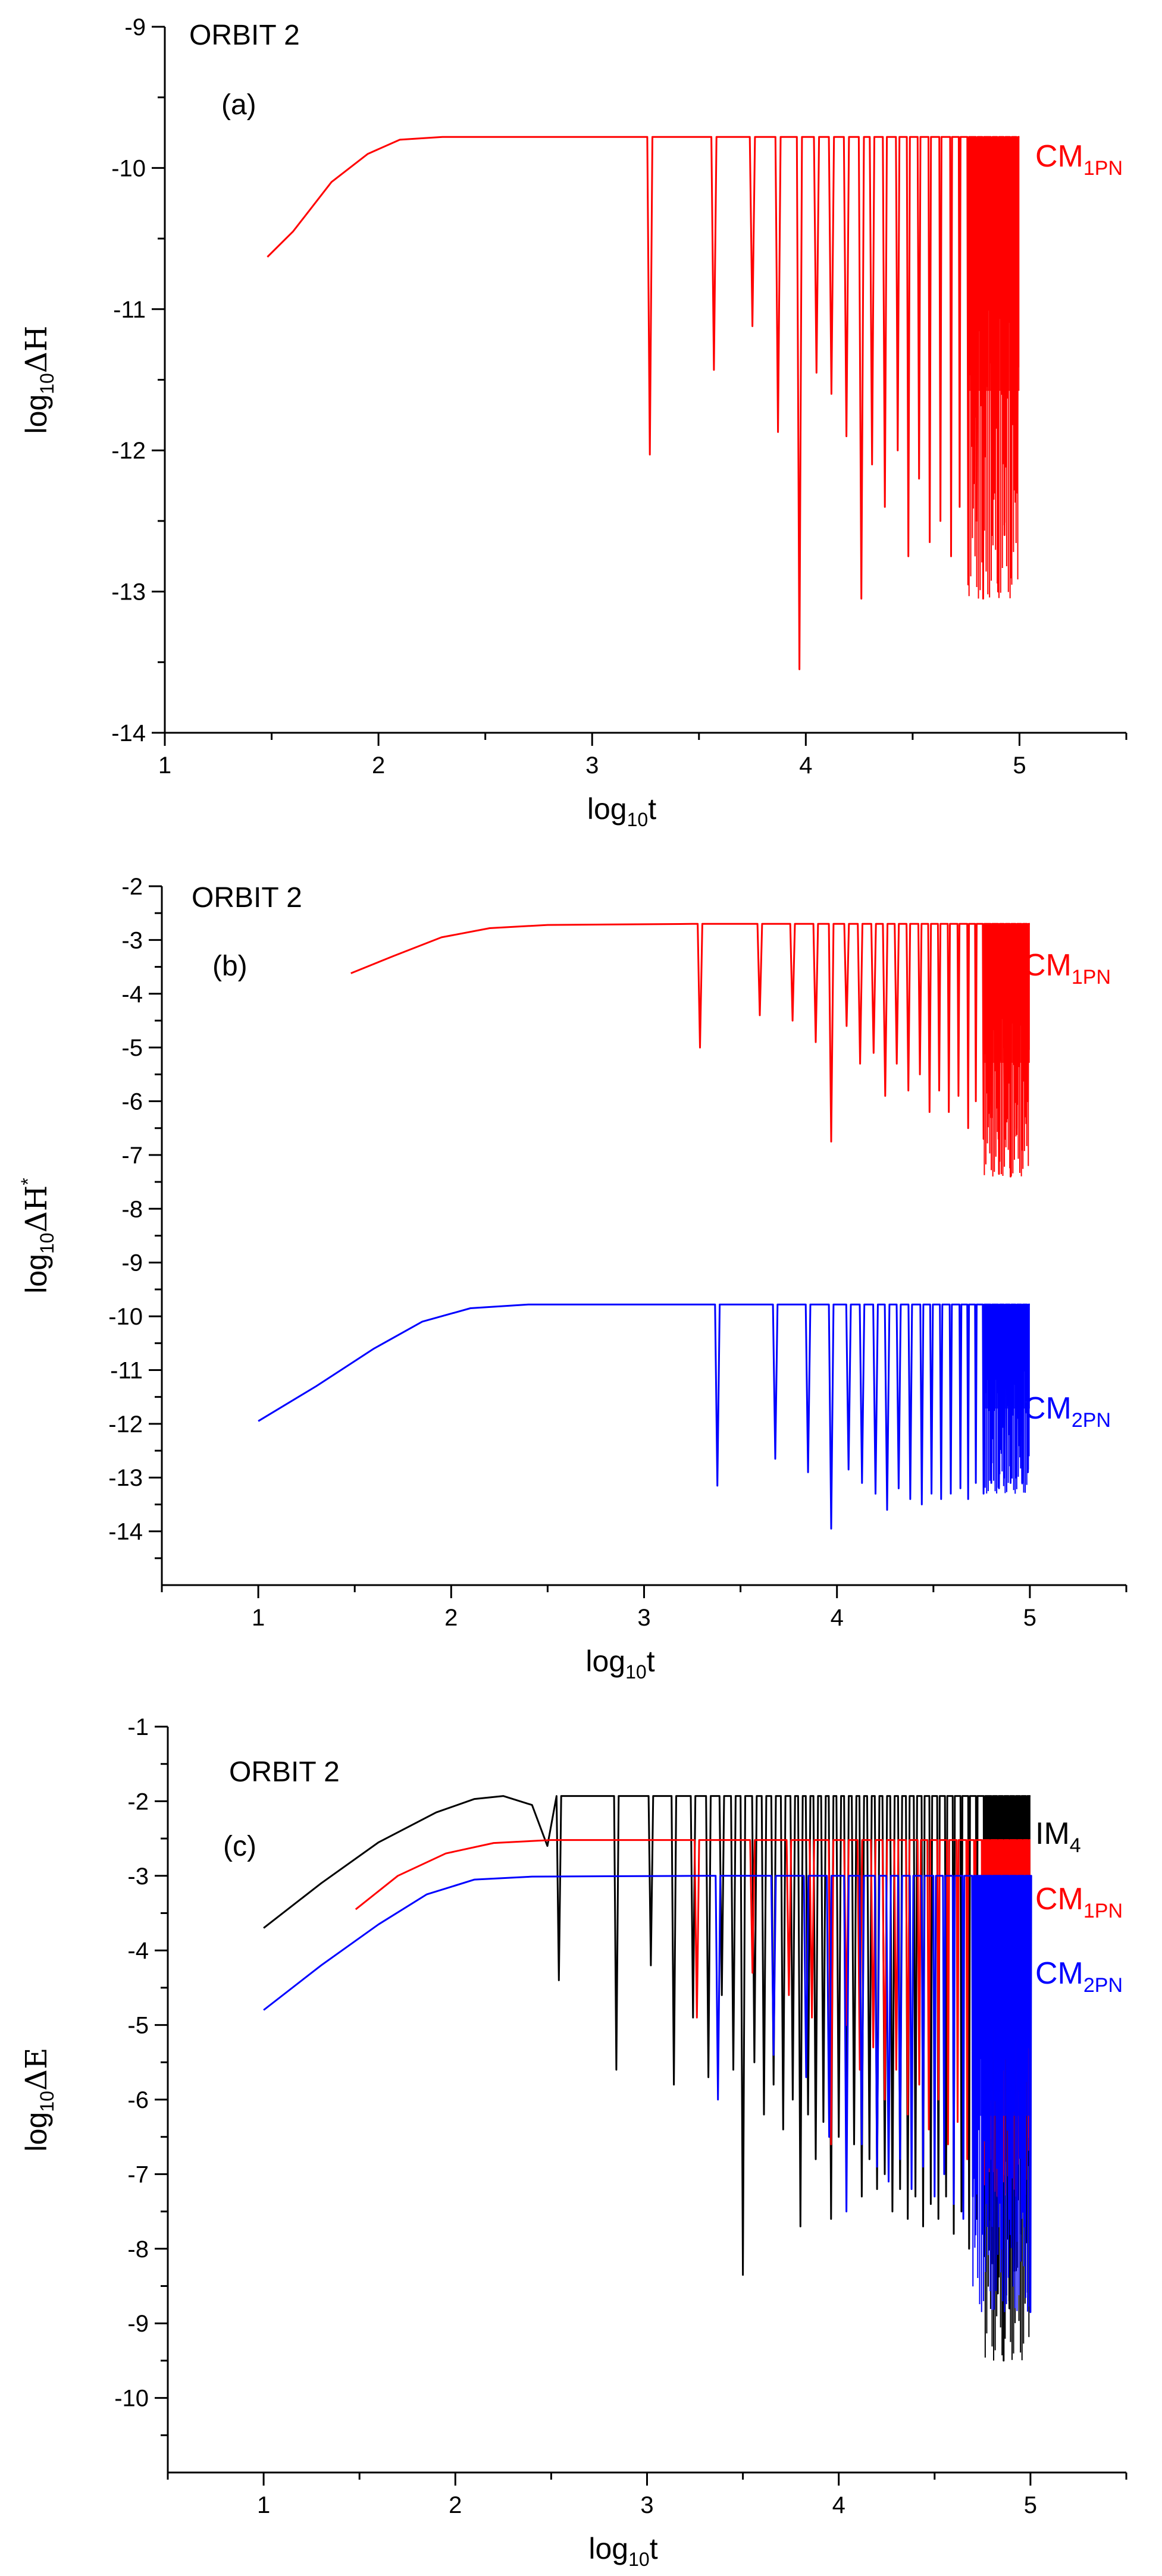 The height and width of the screenshot is (2576, 1162). I want to click on y-axis-label: log10ΔH*, so click(37, 1236).